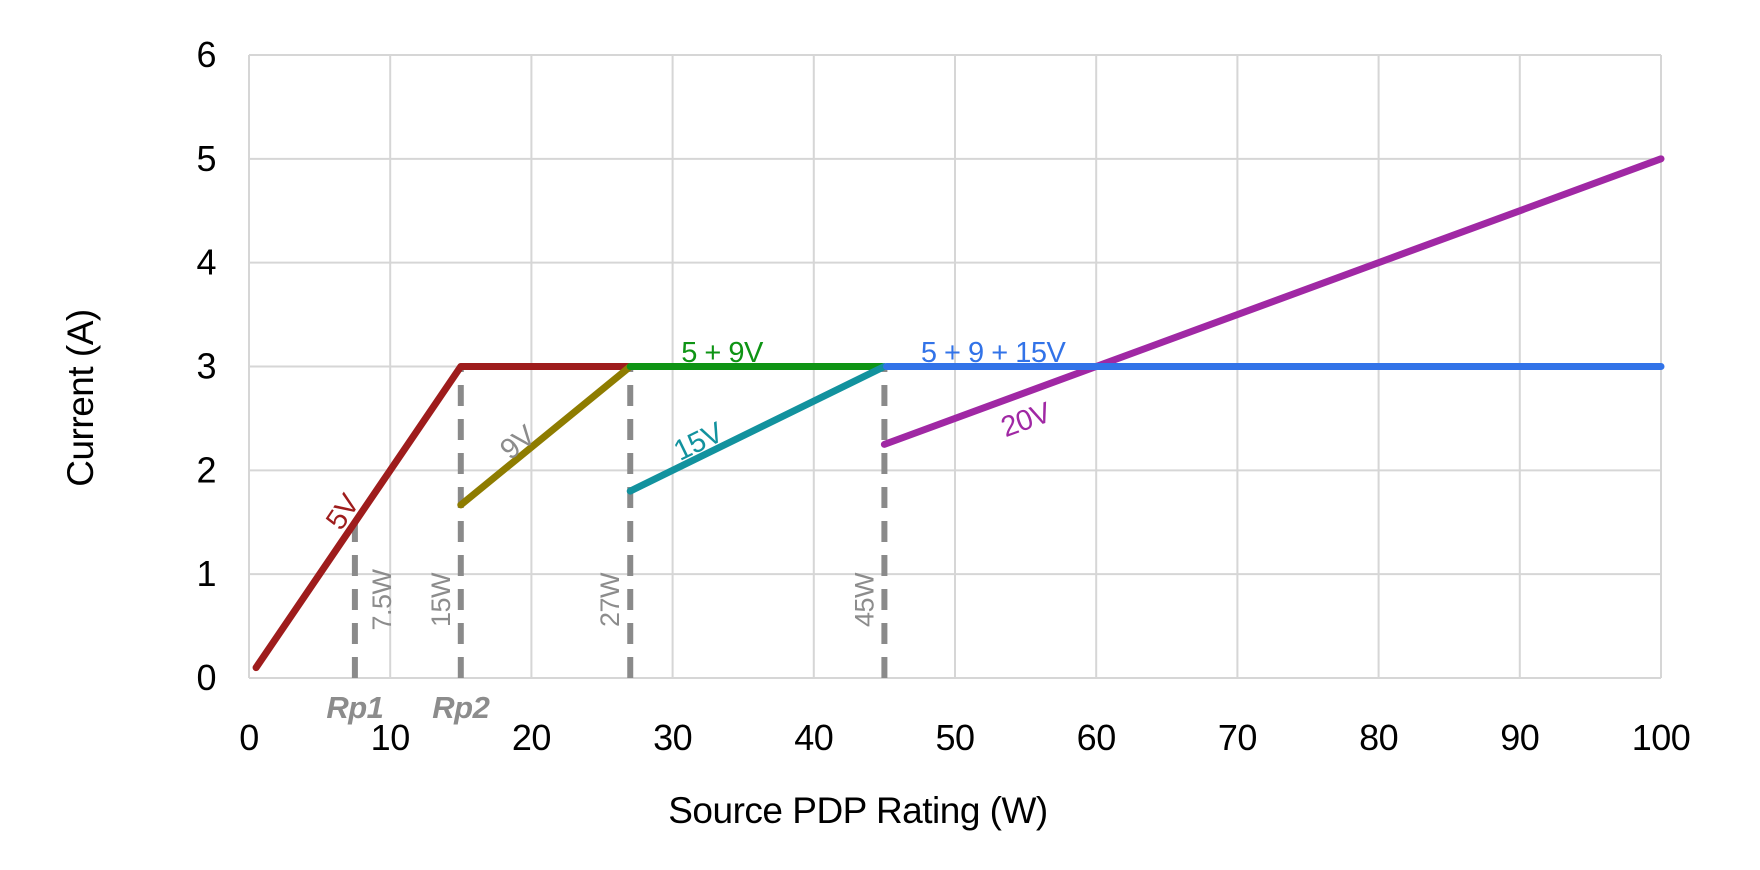  What do you see at coordinates (672, 737) in the screenshot?
I see `x-tick-label-30: 30` at bounding box center [672, 737].